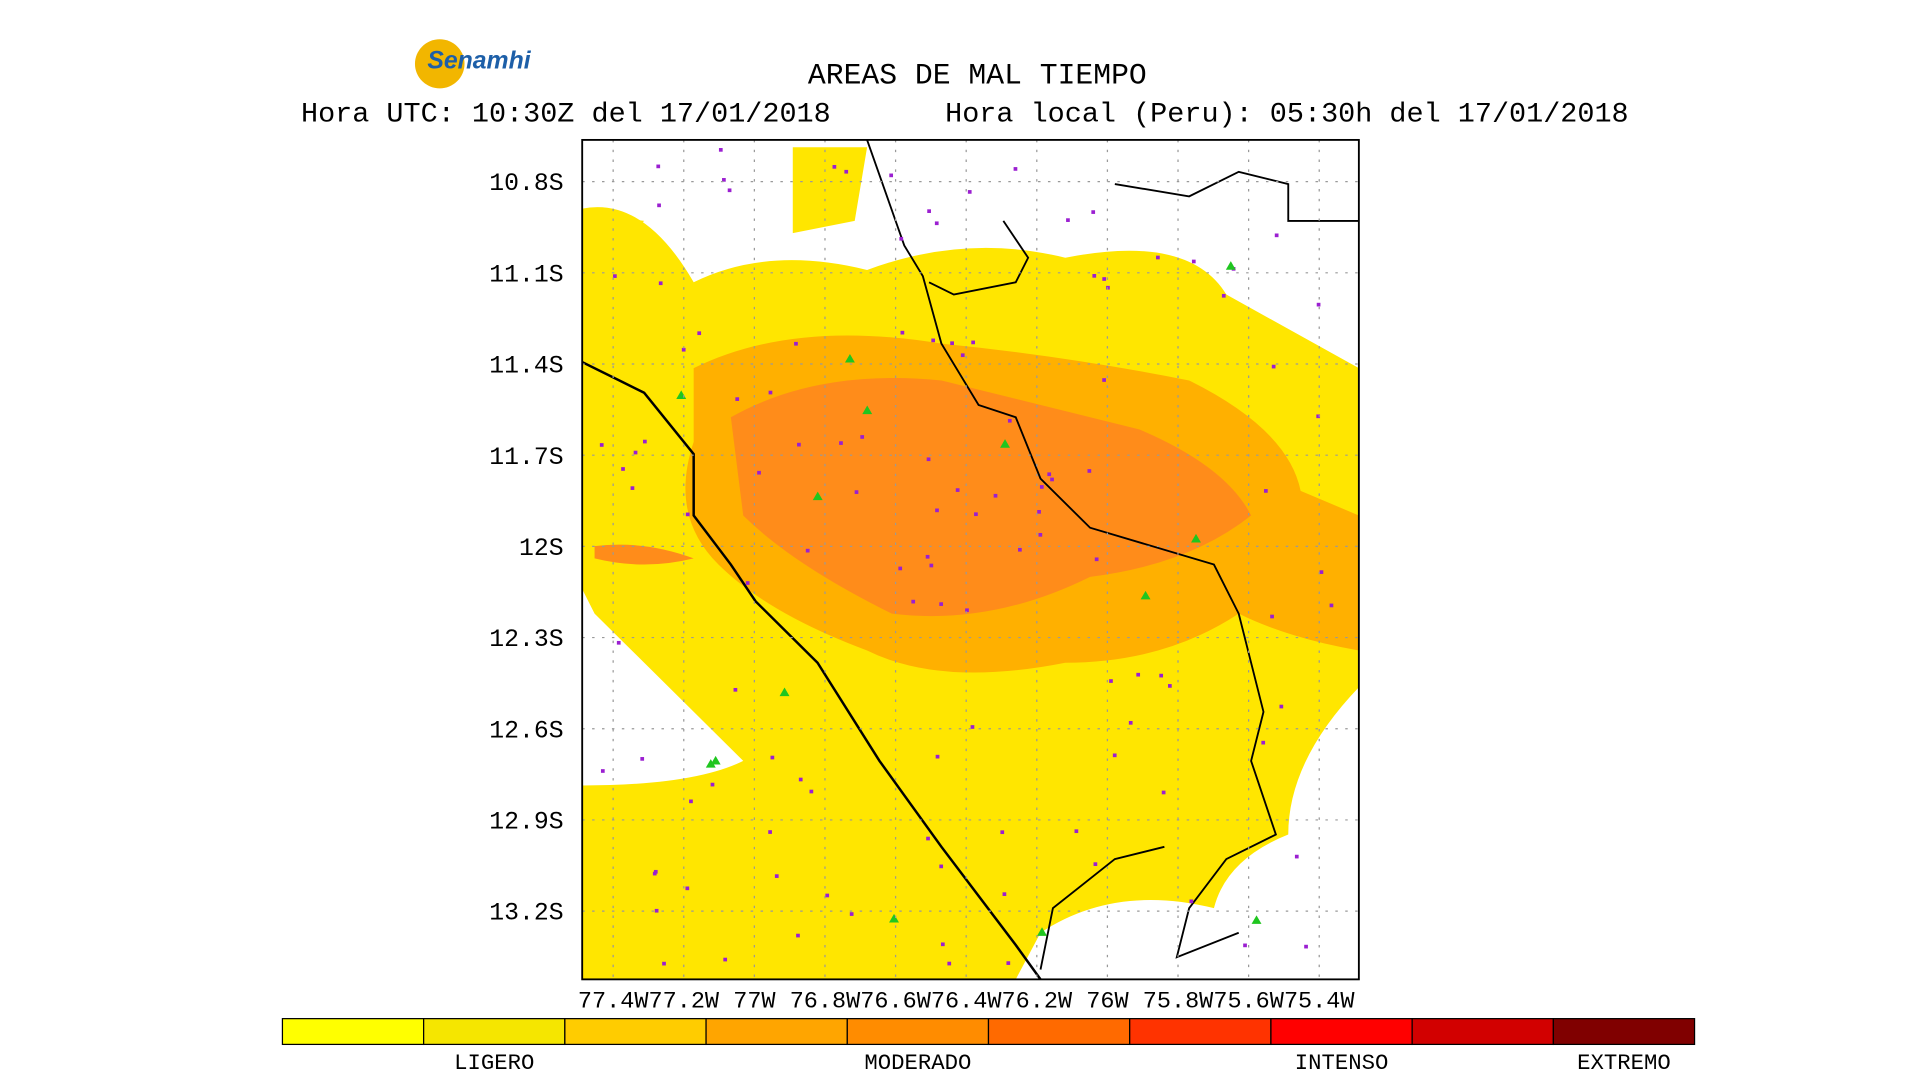 The height and width of the screenshot is (1080, 1920). Describe the element at coordinates (526, 914) in the screenshot. I see `lat-label: 13.2S` at that location.